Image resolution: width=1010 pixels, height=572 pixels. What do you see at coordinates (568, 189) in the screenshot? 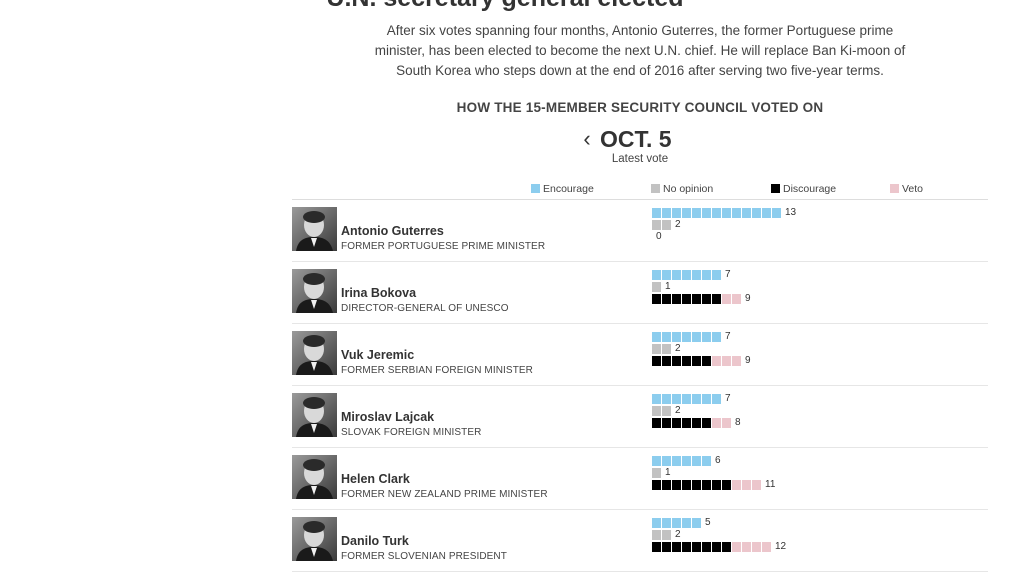
I see `legend-label-encourage: Encourage` at bounding box center [568, 189].